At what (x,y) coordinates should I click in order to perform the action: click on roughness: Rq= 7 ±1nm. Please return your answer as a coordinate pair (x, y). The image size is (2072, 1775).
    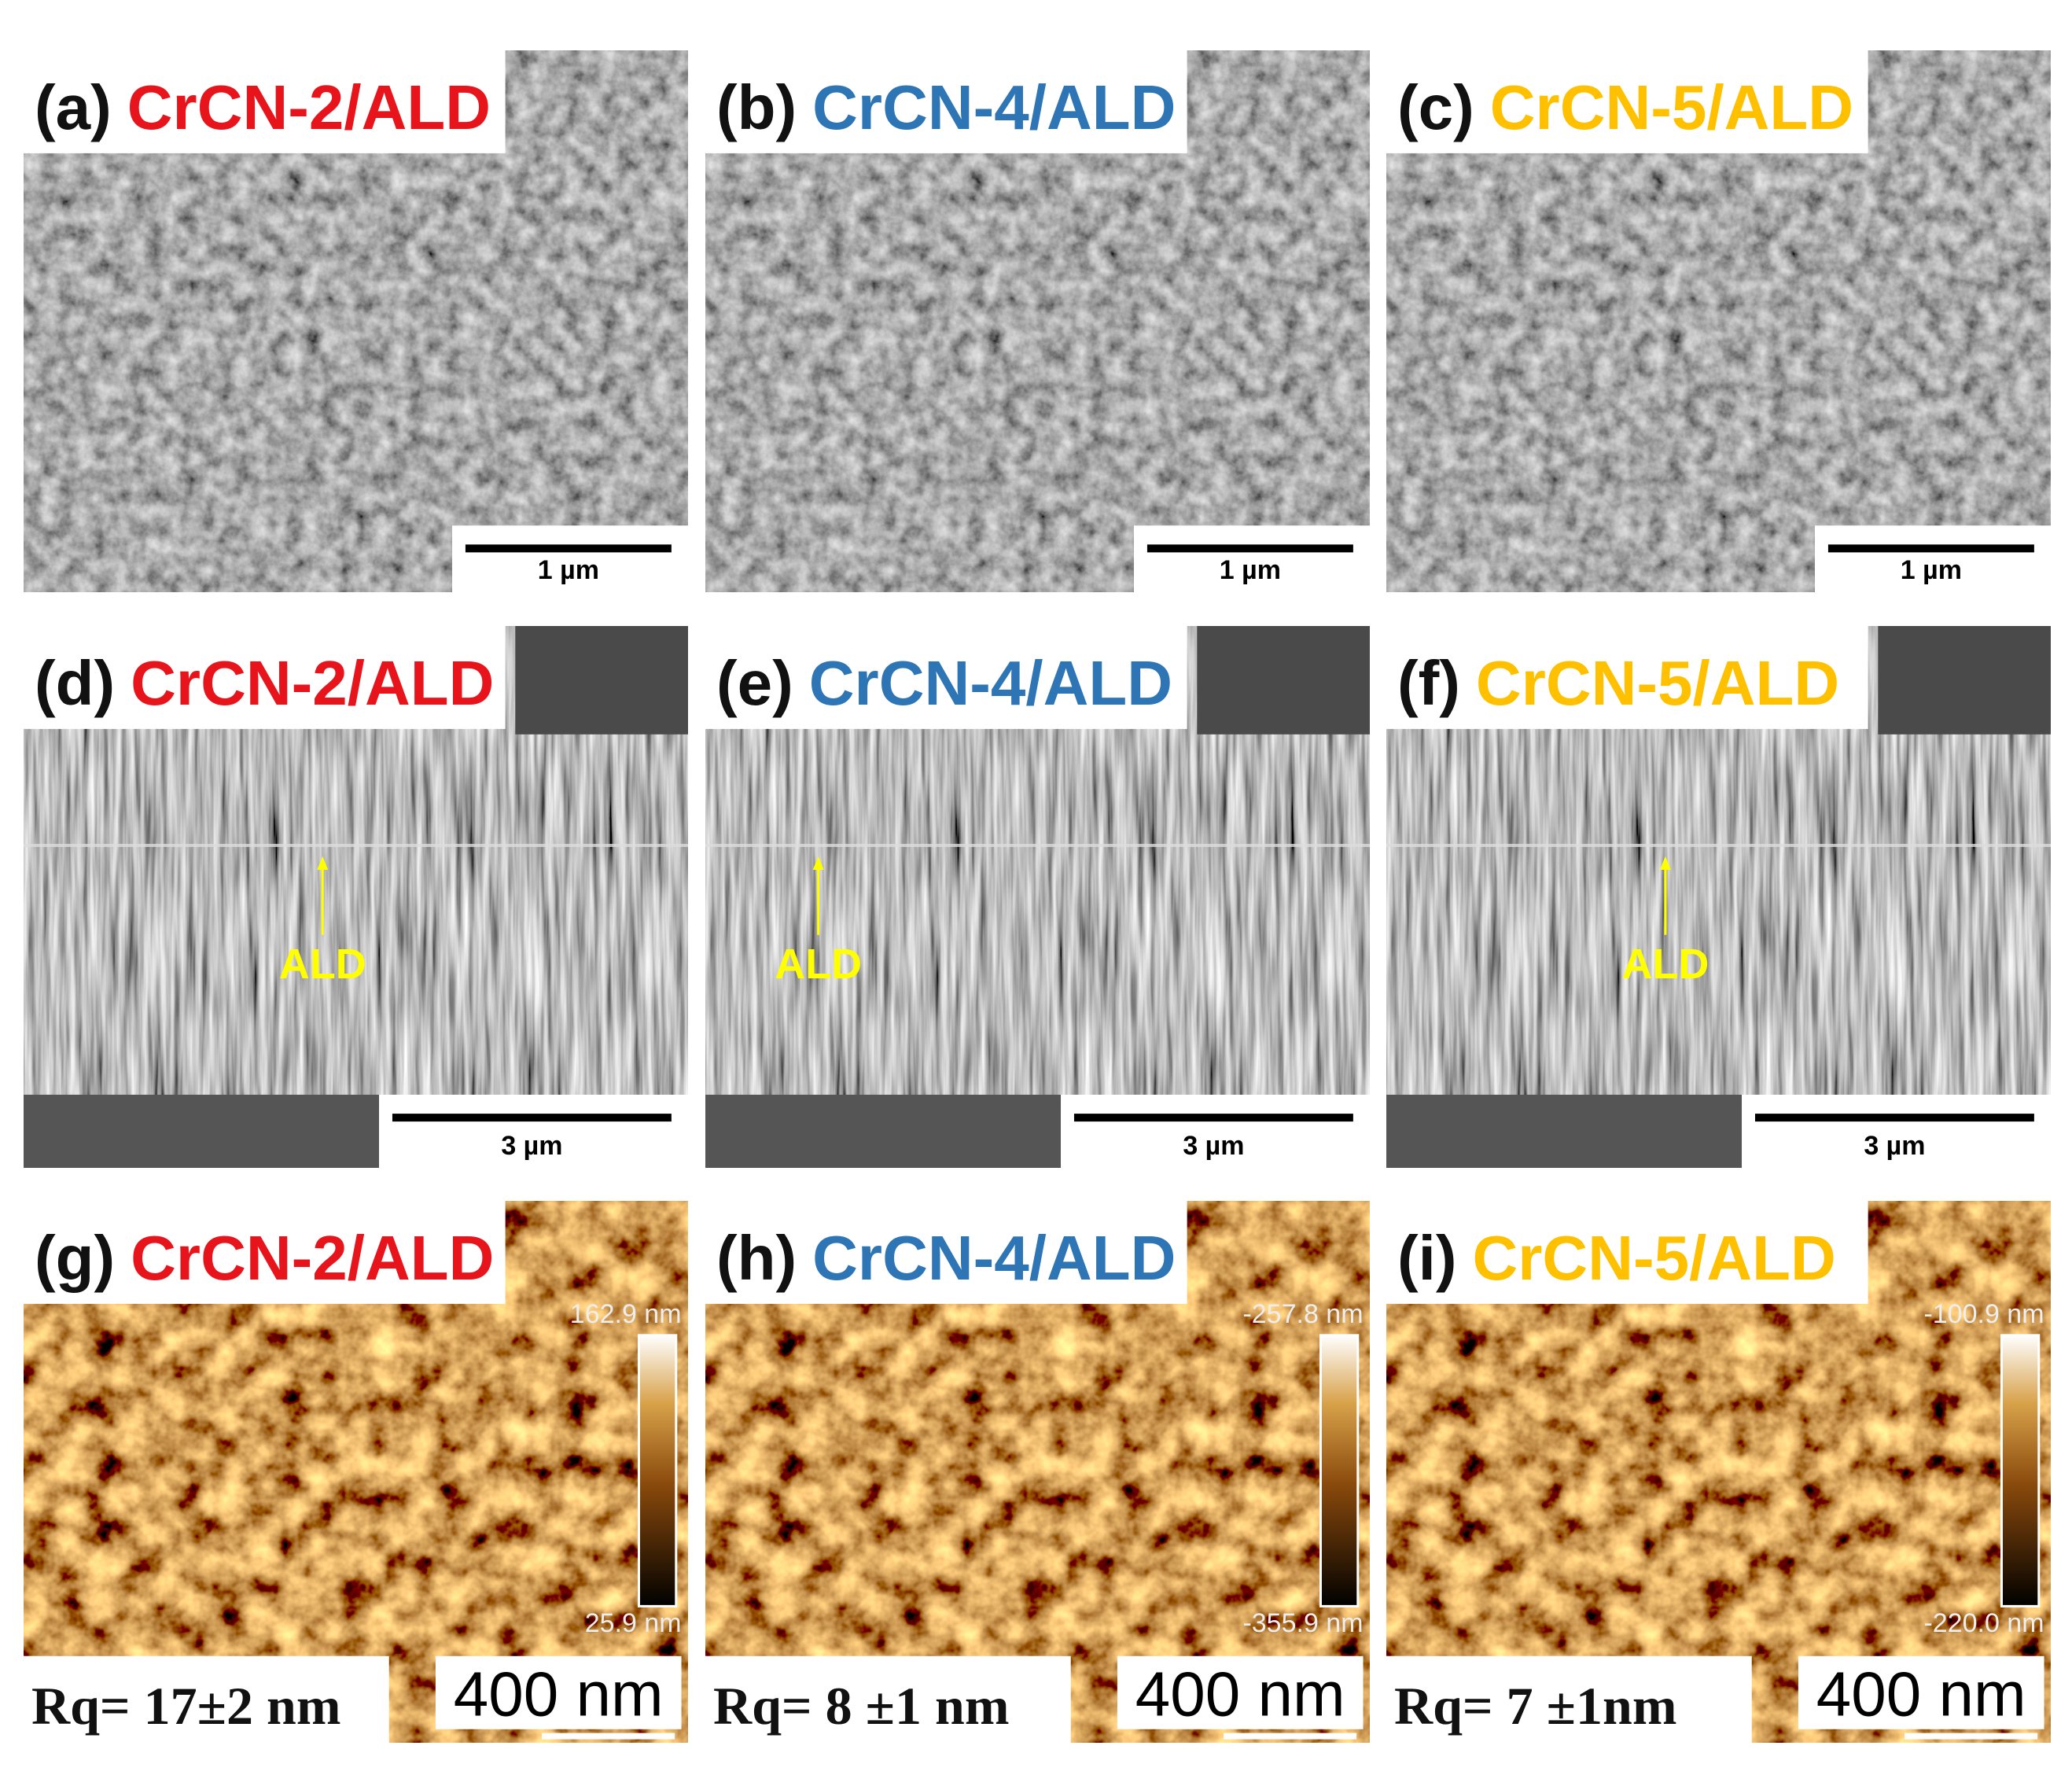
    Looking at the image, I should click on (1535, 1706).